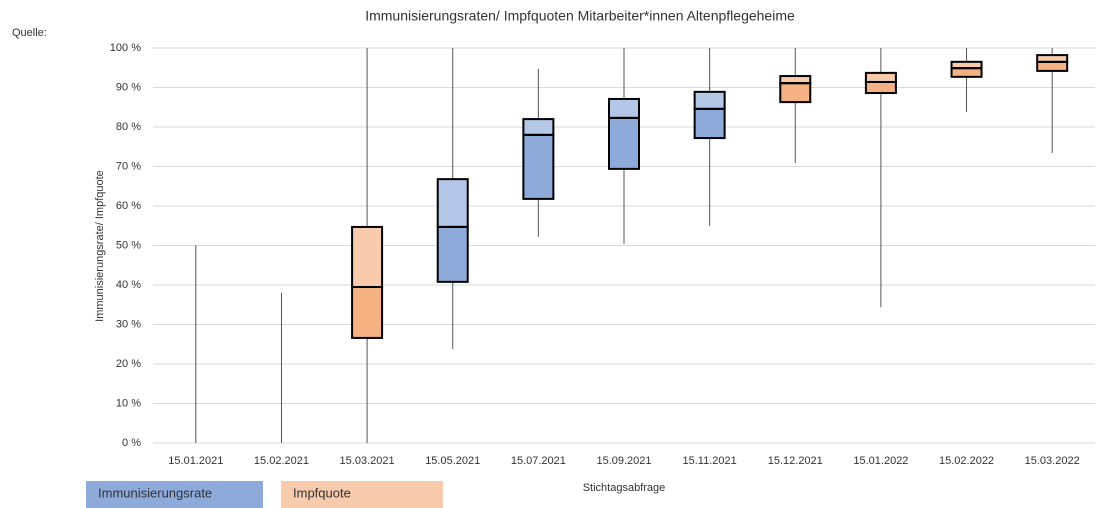  What do you see at coordinates (538, 461) in the screenshot?
I see `x-tick-label: 15.07.2021` at bounding box center [538, 461].